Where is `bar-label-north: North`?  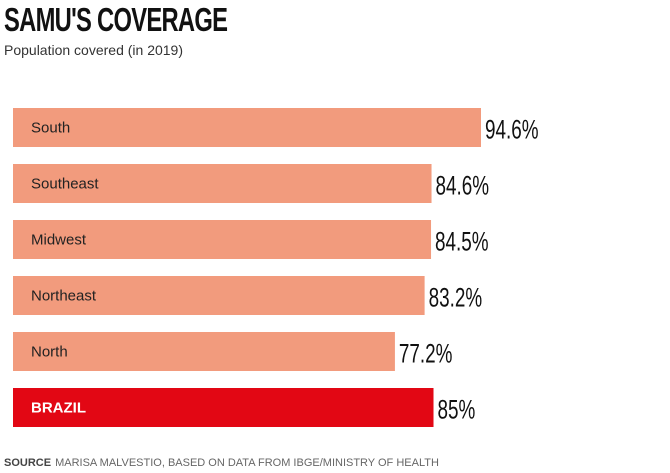 bar-label-north: North is located at coordinates (49, 352).